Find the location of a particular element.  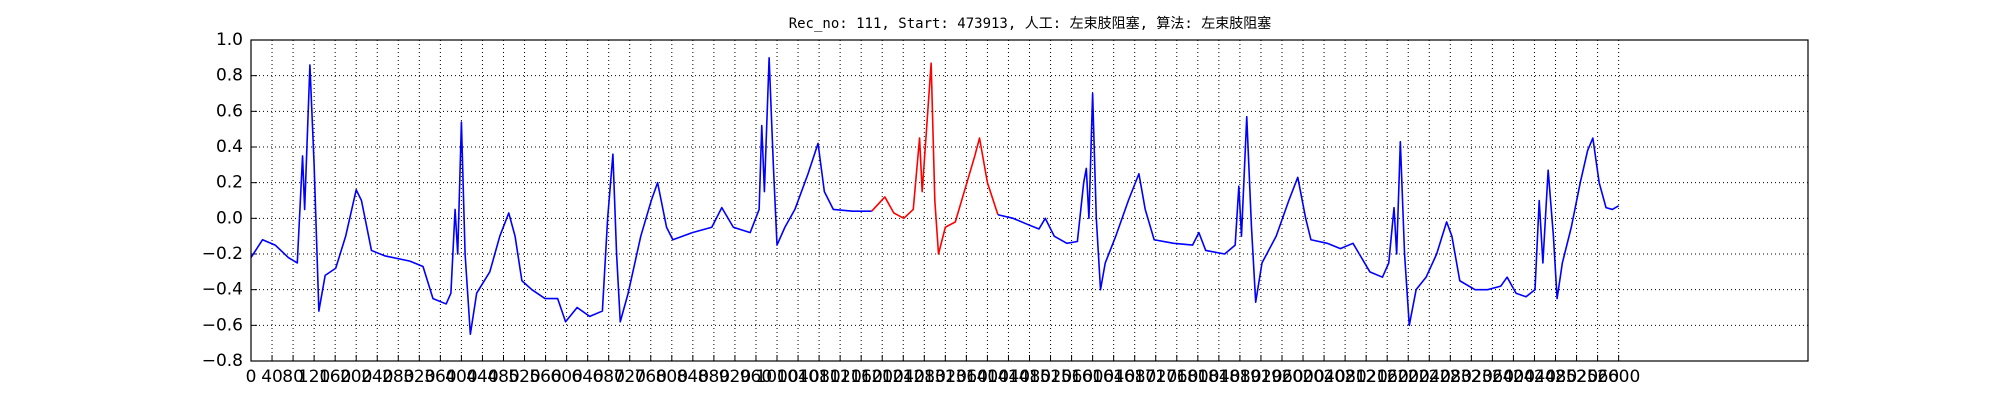

x-tick-label: 2040 is located at coordinates (1323, 377).